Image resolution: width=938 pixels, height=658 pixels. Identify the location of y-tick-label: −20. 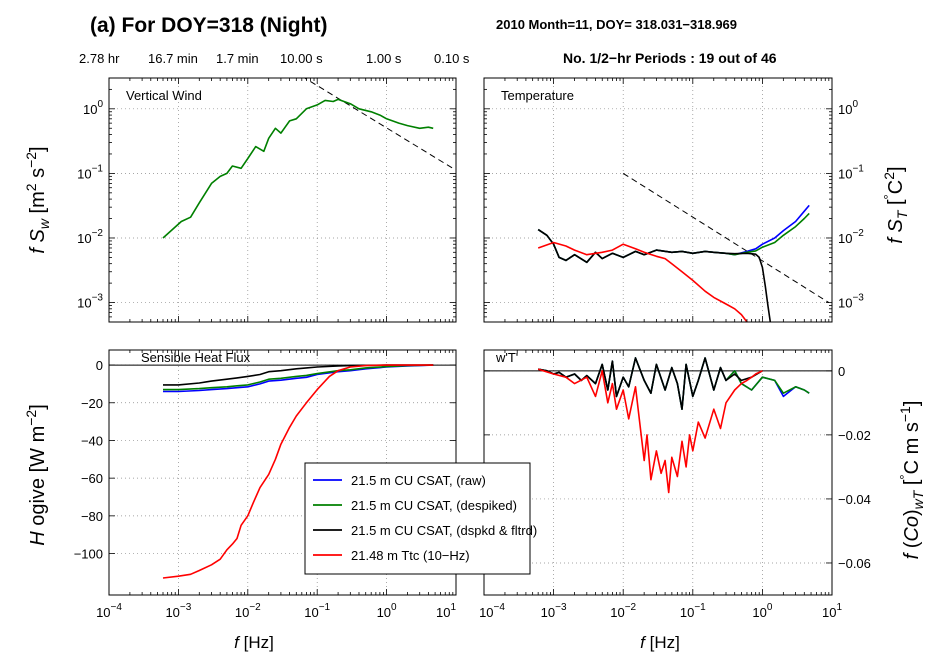
(92, 403).